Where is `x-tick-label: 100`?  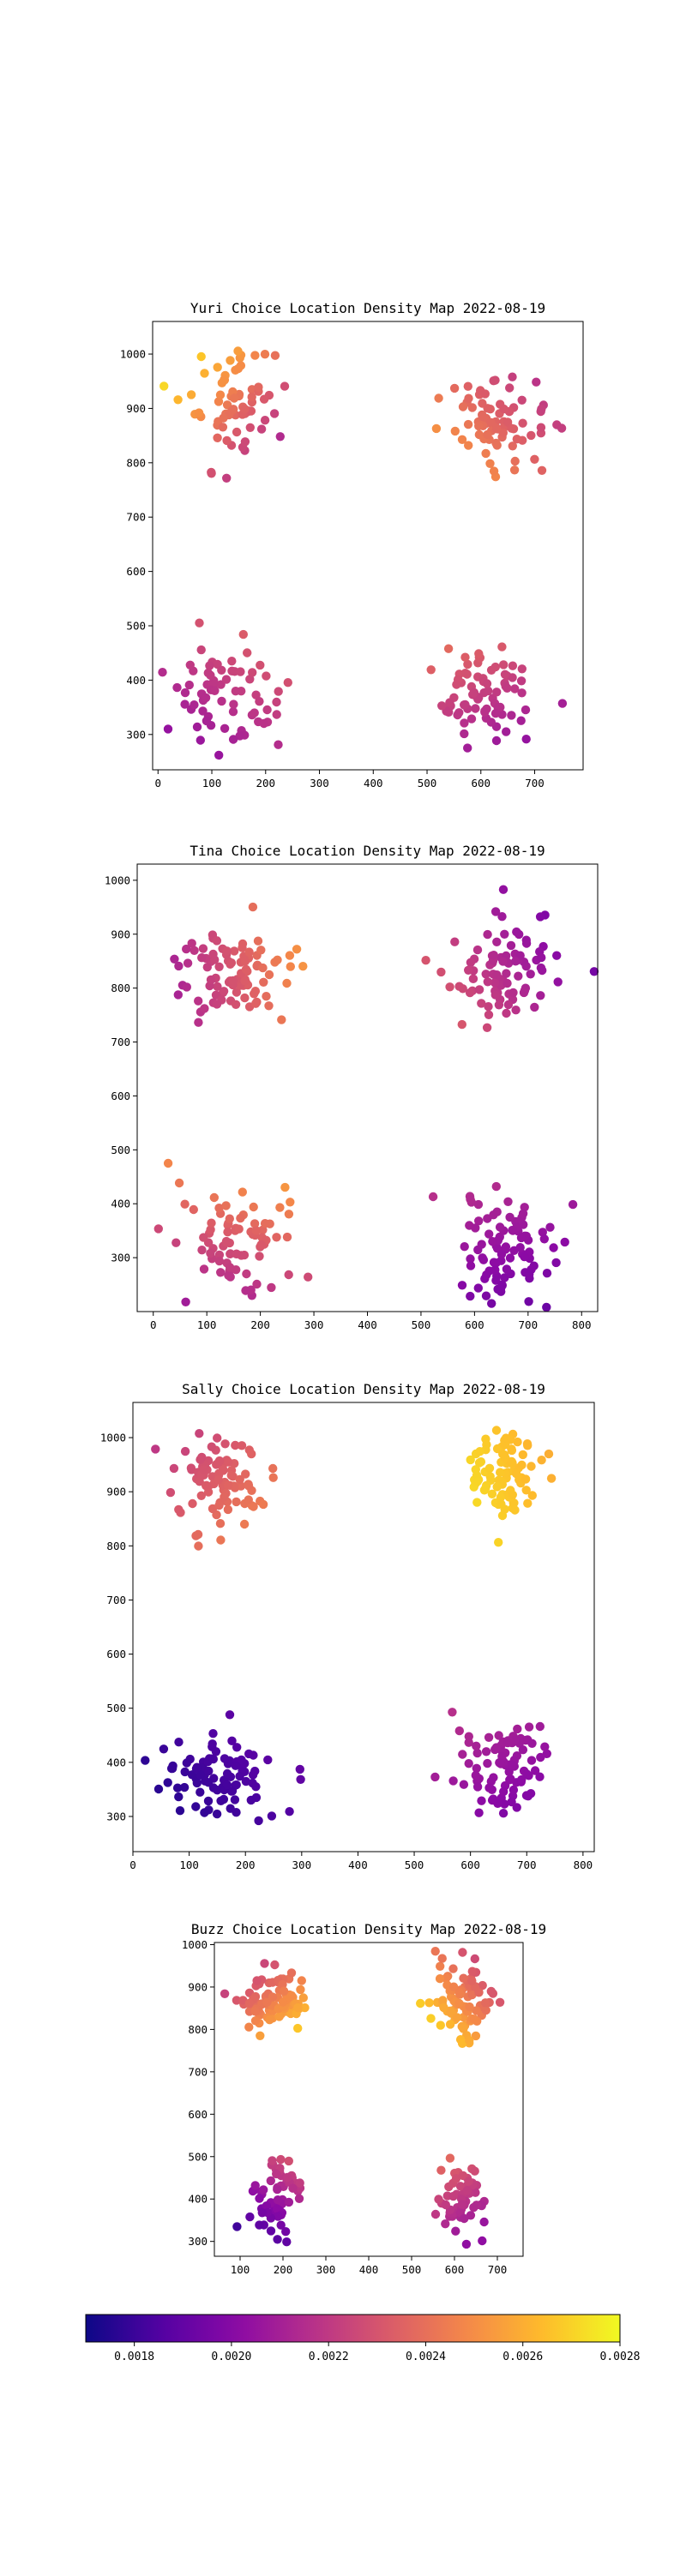
x-tick-label: 100 is located at coordinates (212, 783).